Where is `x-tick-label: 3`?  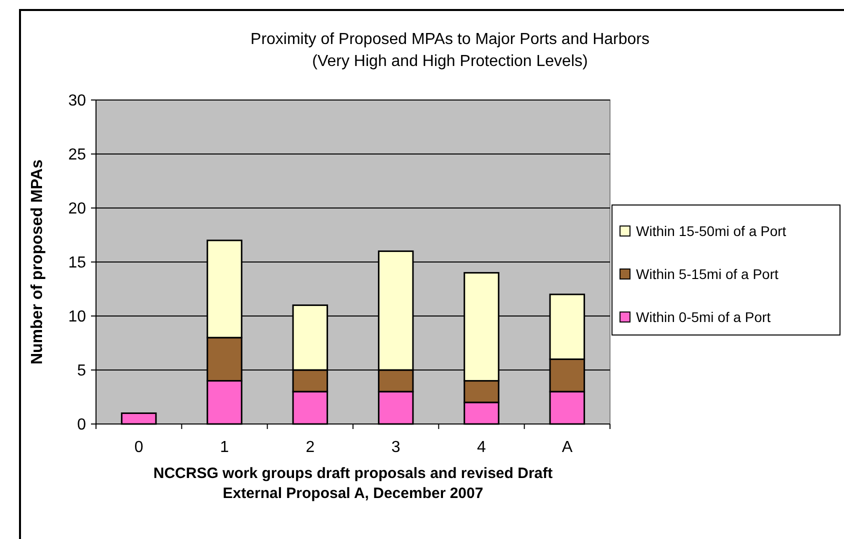
x-tick-label: 3 is located at coordinates (395, 447).